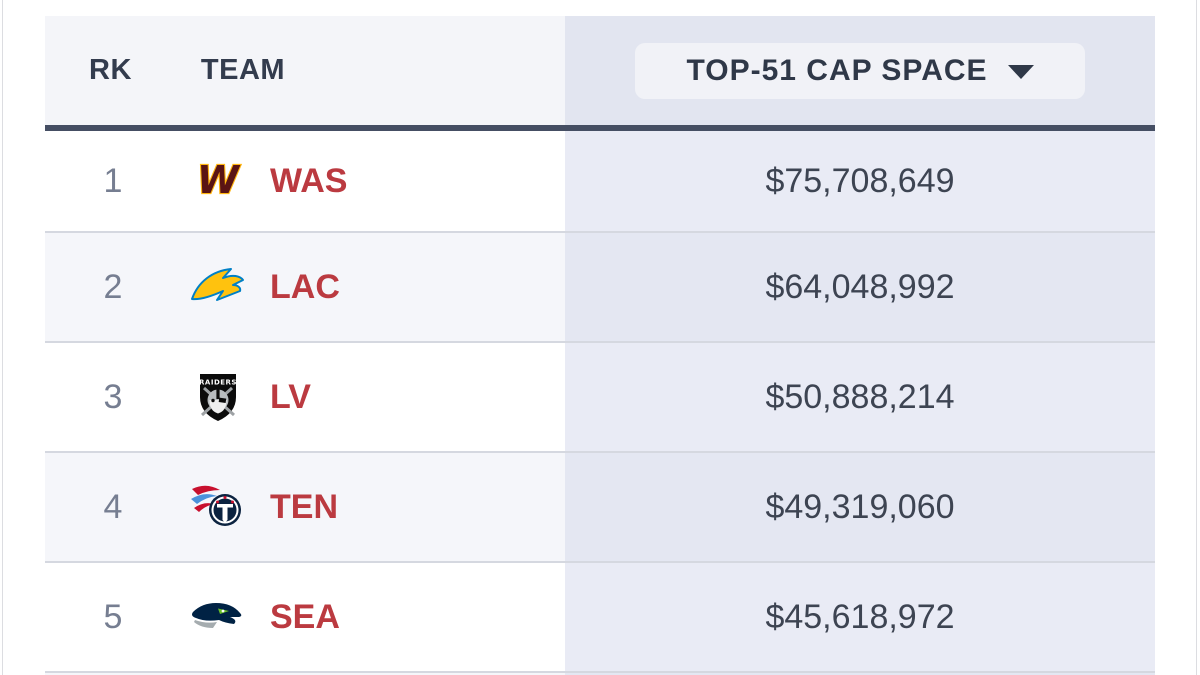 The image size is (1200, 675). Describe the element at coordinates (259, 507) in the screenshot. I see `team-link-ten: TEN` at that location.